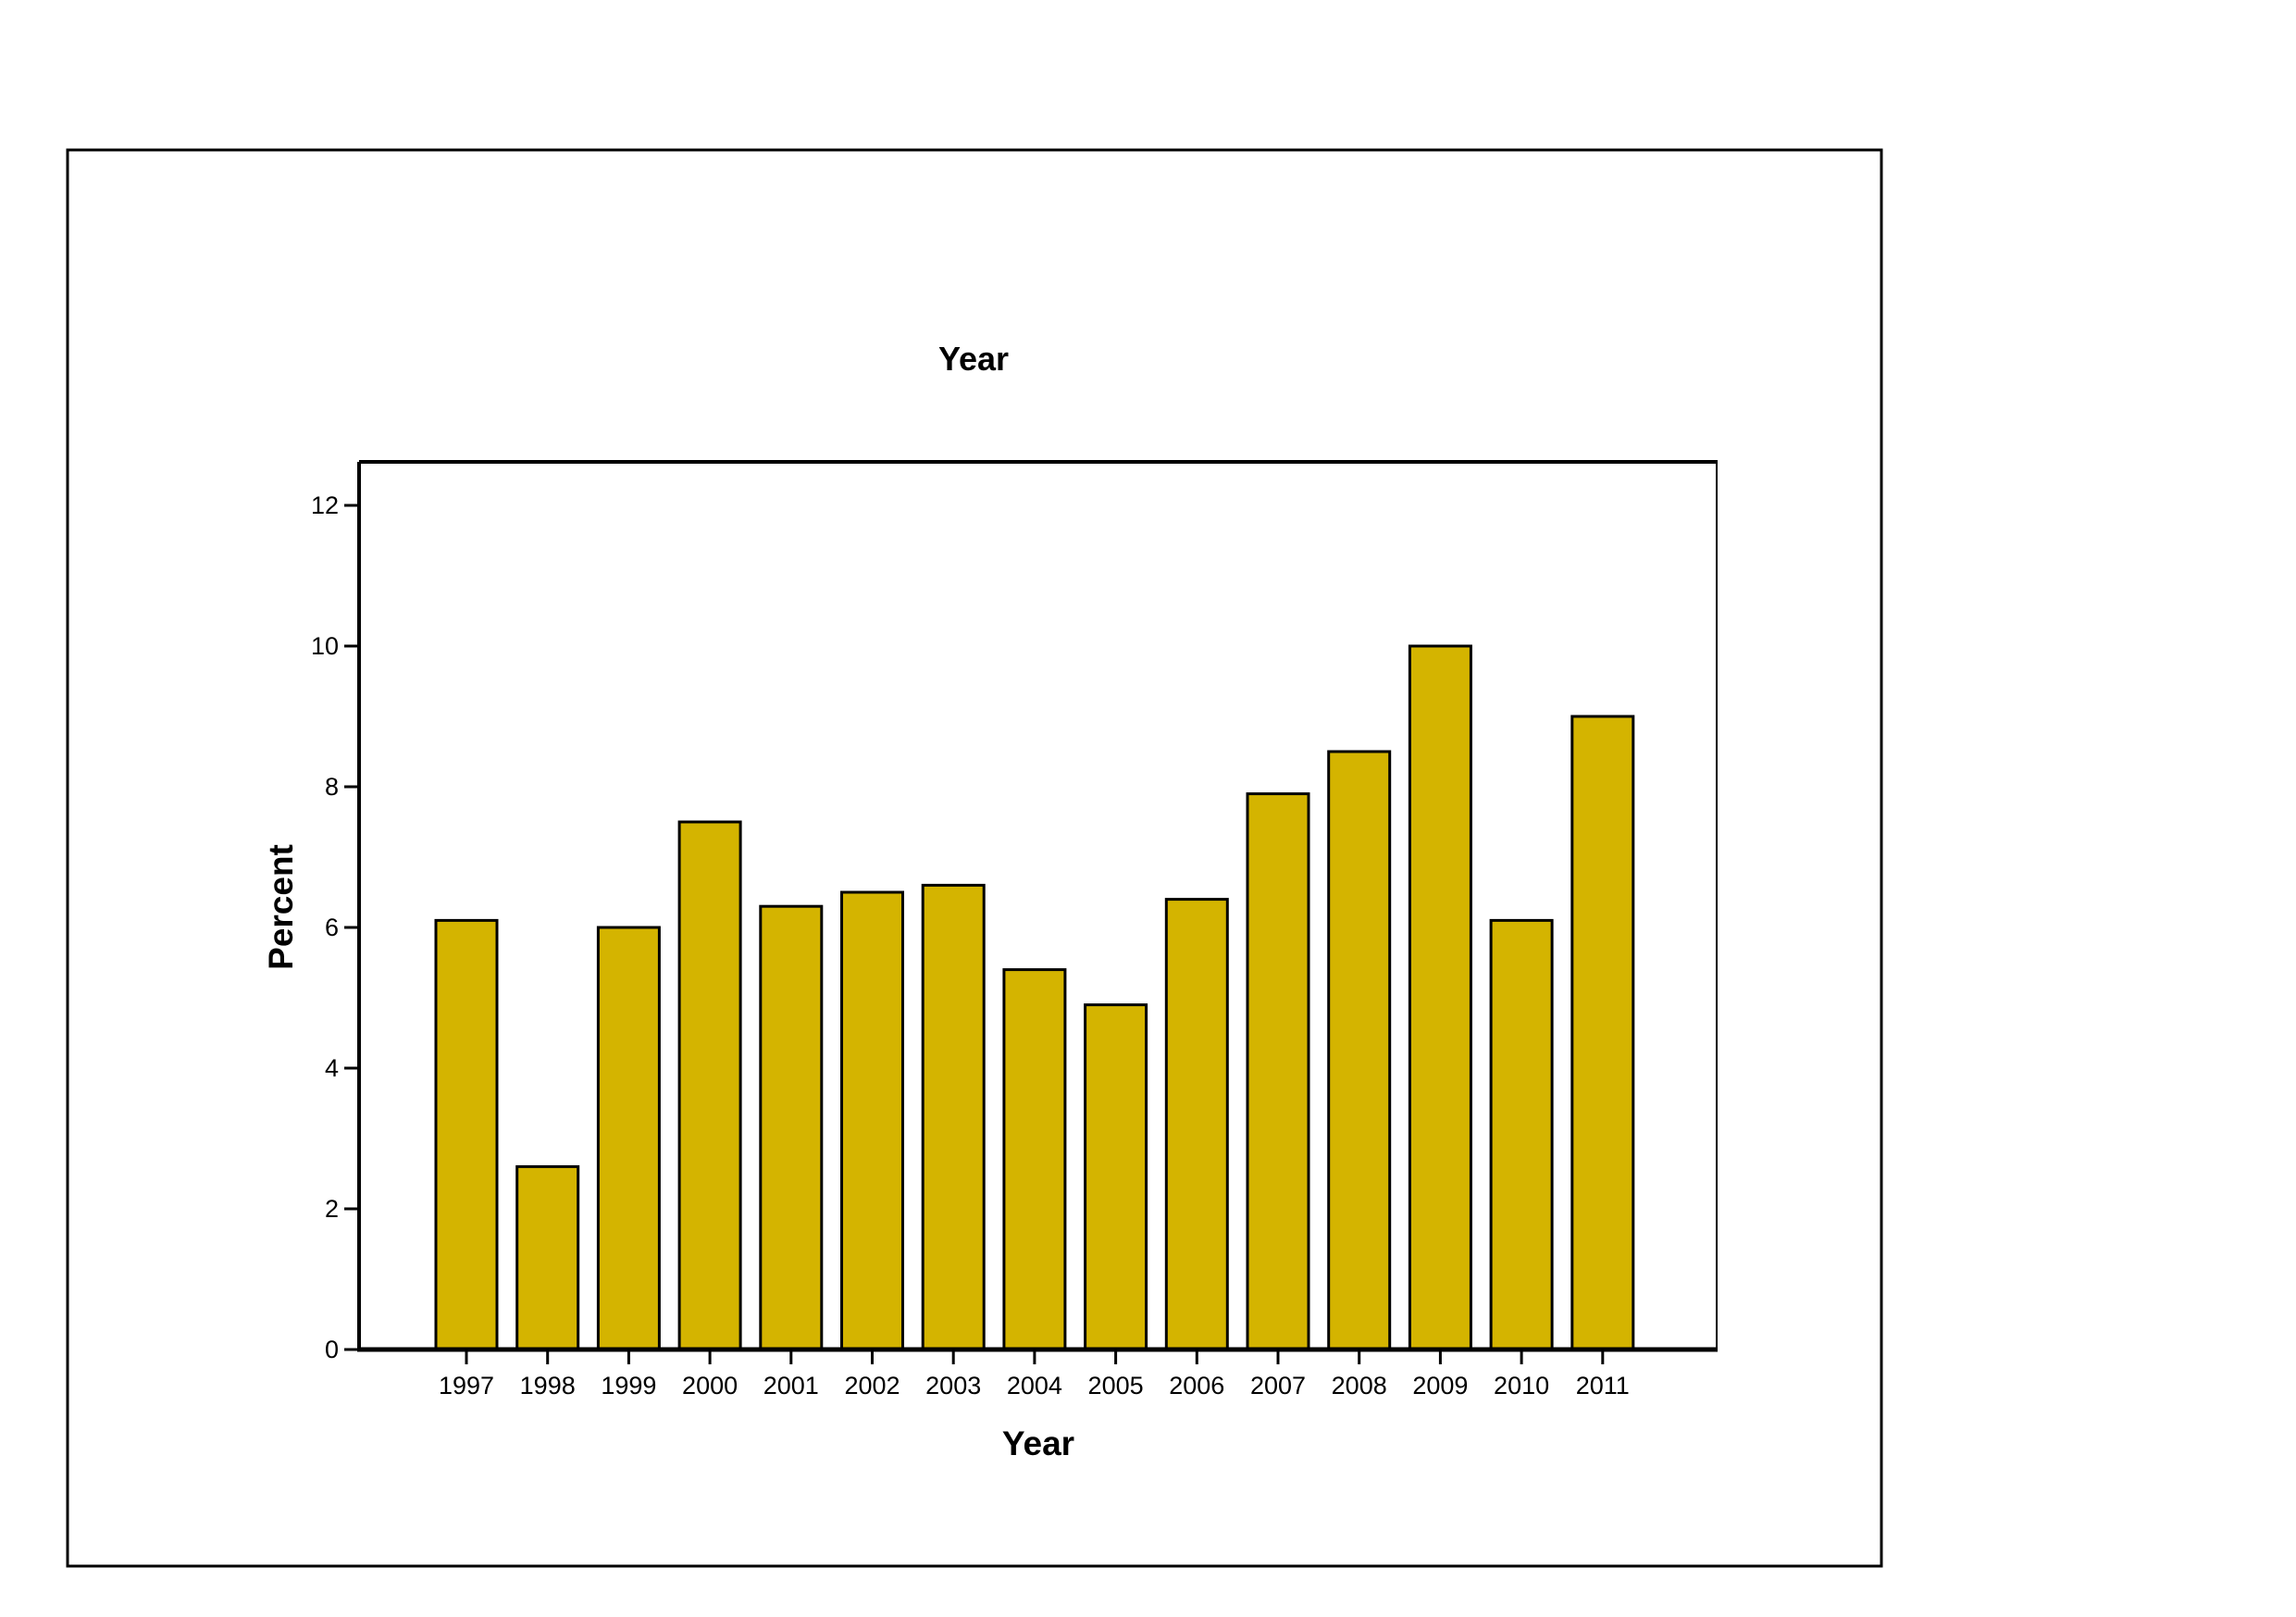 Image resolution: width=2296 pixels, height=1617 pixels. Describe the element at coordinates (1603, 1033) in the screenshot. I see `bar-2011` at that location.